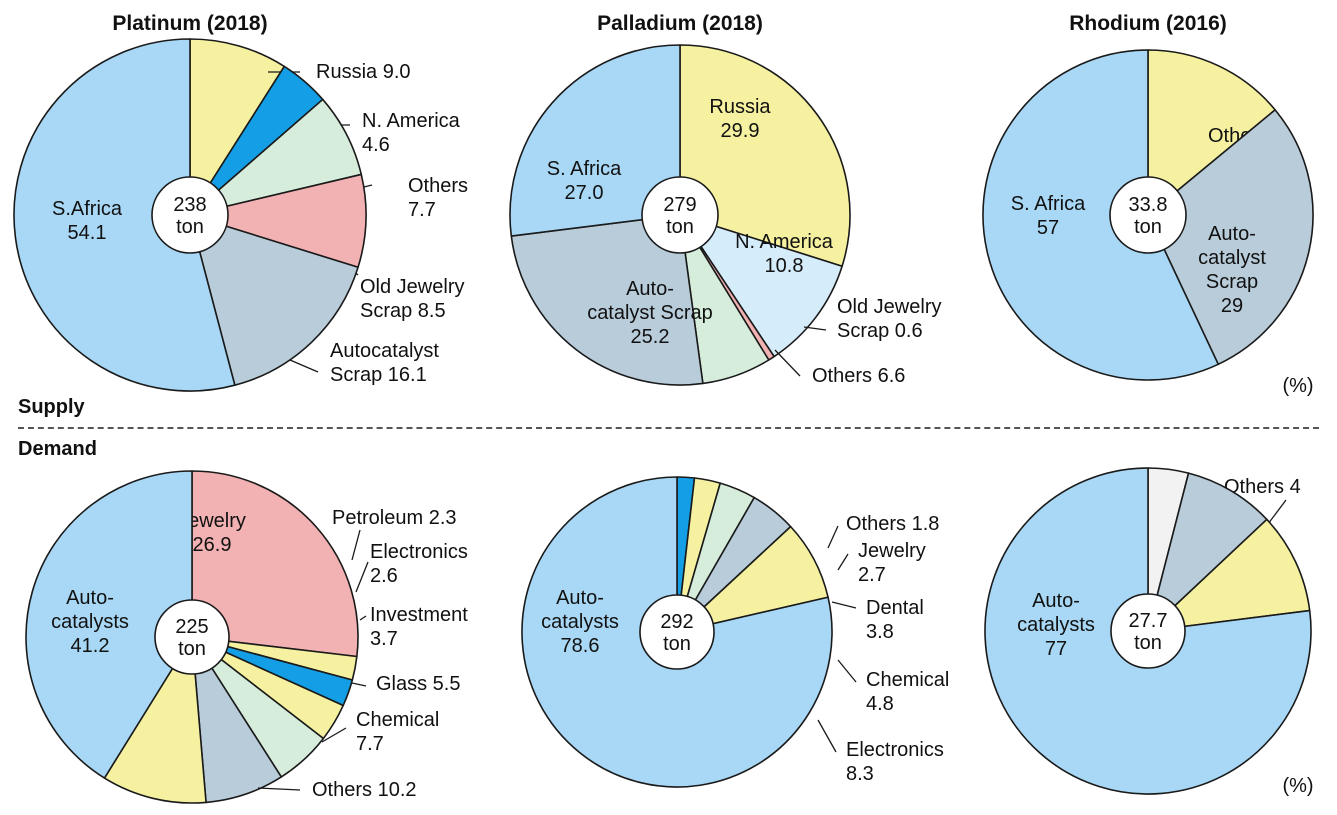 The width and height of the screenshot is (1337, 815). I want to click on platinum-demand-center-disc, so click(192, 637).